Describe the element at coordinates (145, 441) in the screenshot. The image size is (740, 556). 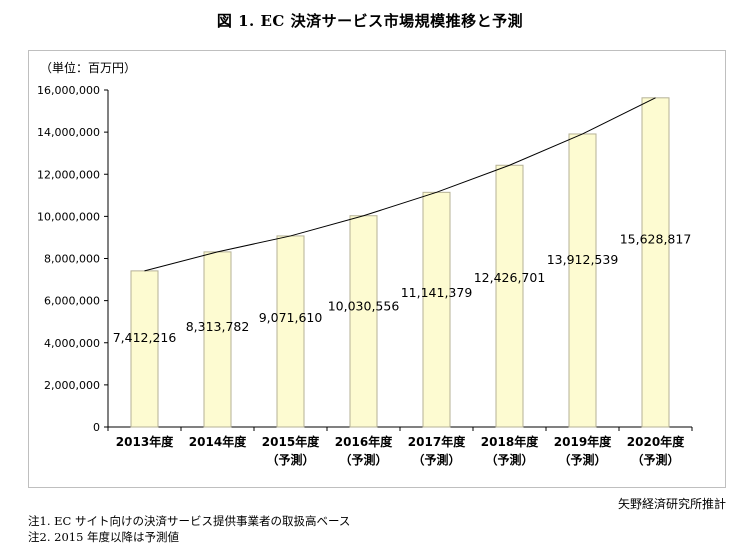
I see `x-tick-label: 2013年度` at that location.